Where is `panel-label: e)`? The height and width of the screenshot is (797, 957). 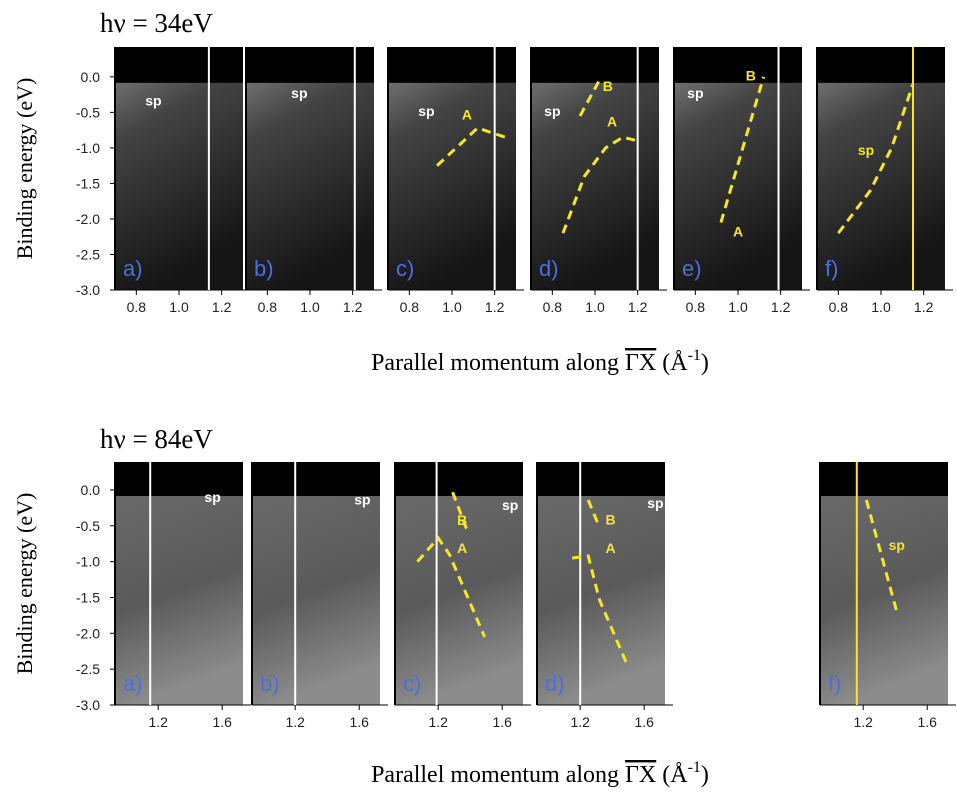 panel-label: e) is located at coordinates (692, 268).